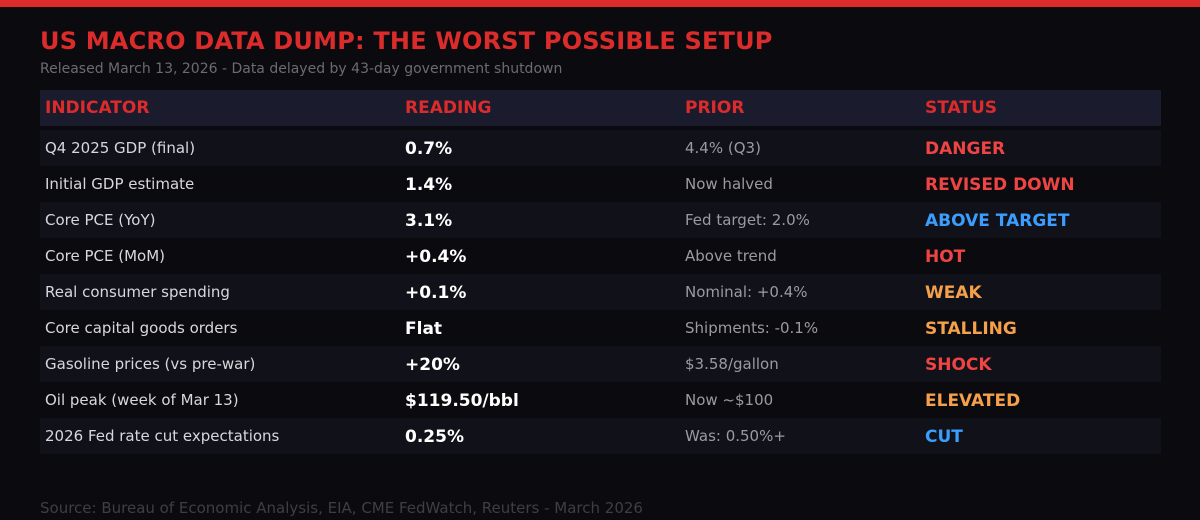  Describe the element at coordinates (432, 365) in the screenshot. I see `reading-cell: +20%` at that location.